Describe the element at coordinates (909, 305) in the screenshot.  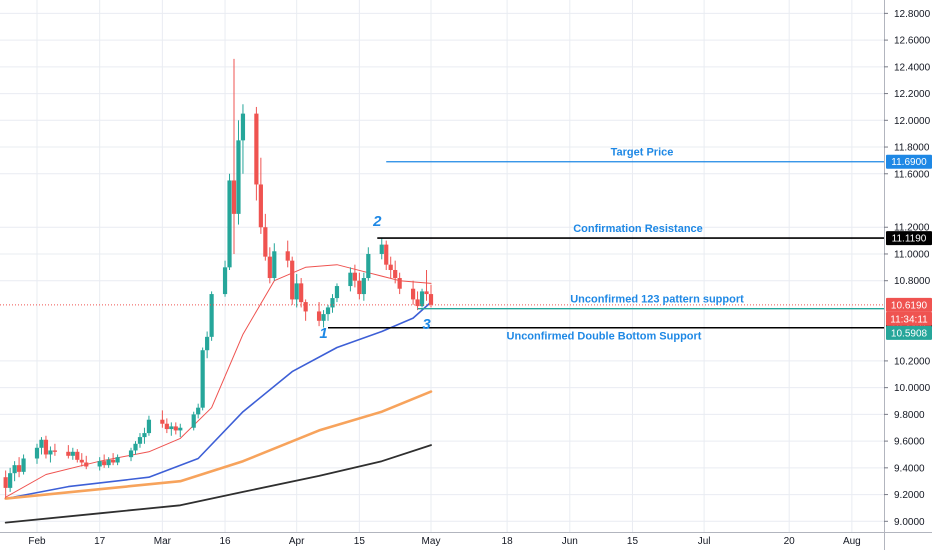
I see `current-price-tag-label: 10.6190` at that location.